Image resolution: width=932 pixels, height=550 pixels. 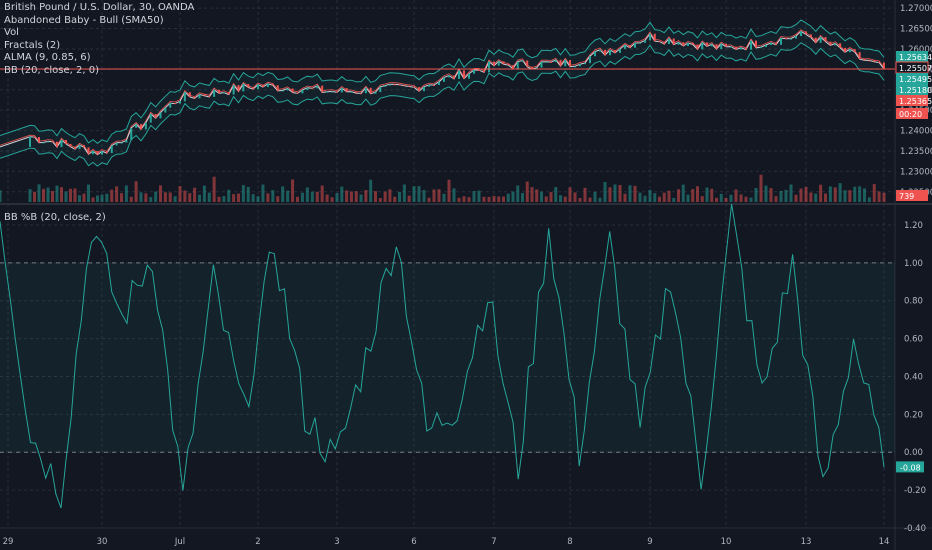 I want to click on osc-badge-bg, so click(x=910, y=467).